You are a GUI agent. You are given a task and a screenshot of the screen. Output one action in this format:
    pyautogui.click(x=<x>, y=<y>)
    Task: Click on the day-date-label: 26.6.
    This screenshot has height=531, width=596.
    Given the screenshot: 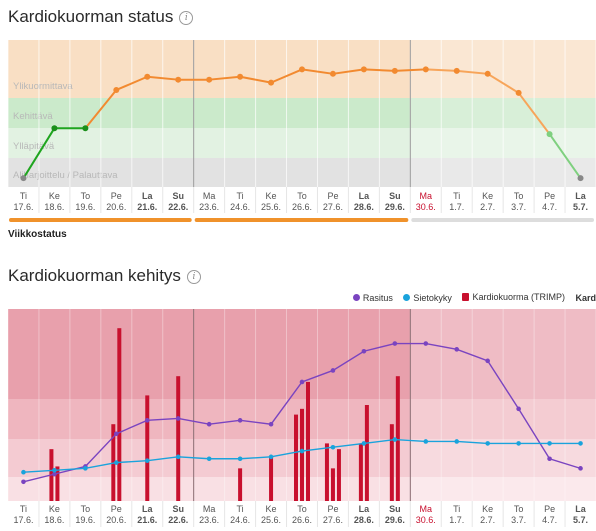 What is the action you would take?
    pyautogui.click(x=302, y=520)
    